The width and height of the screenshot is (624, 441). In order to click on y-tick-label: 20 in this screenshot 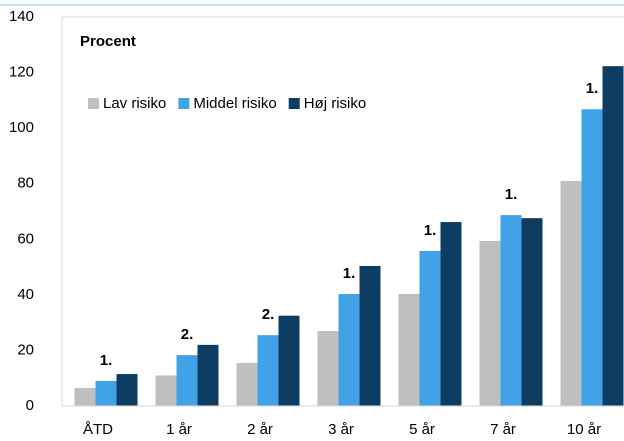, I will do `click(25, 349)`.